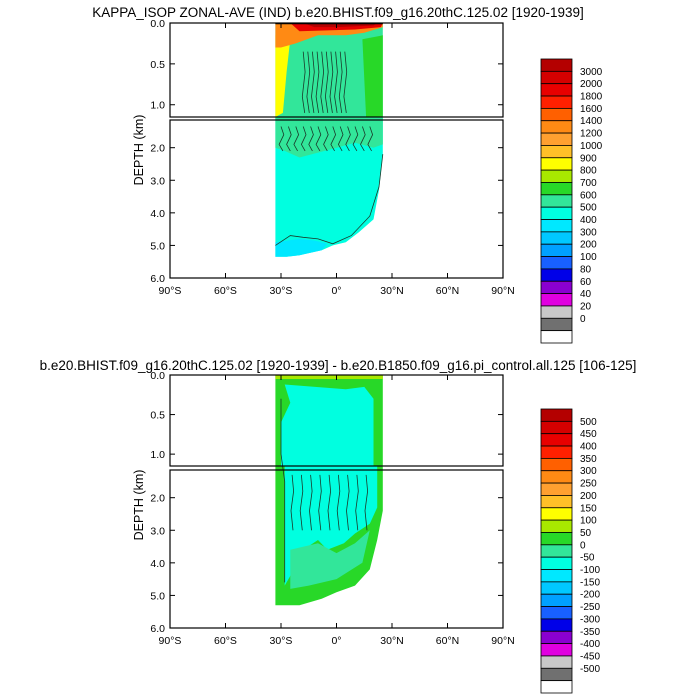  I want to click on field-region-east-flank, so click(372, 76).